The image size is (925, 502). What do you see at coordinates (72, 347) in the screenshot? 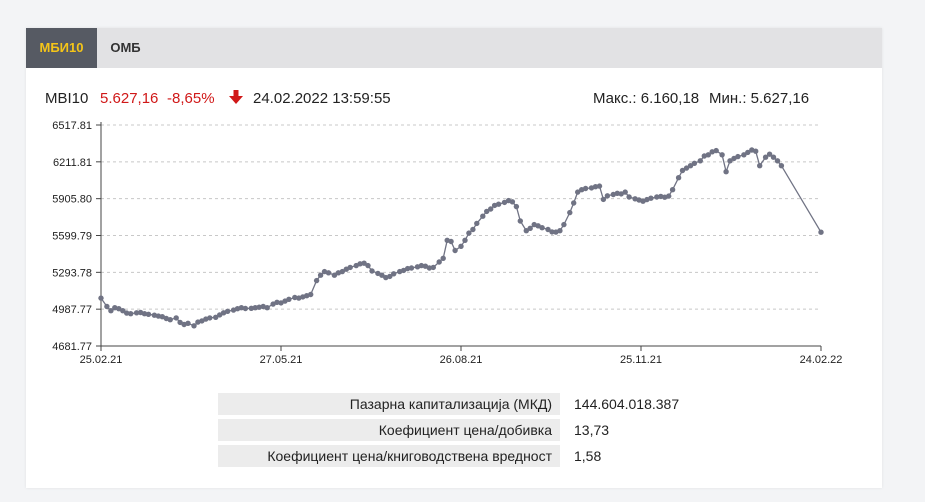
I see `y-tick-label: 4681.77` at bounding box center [72, 347].